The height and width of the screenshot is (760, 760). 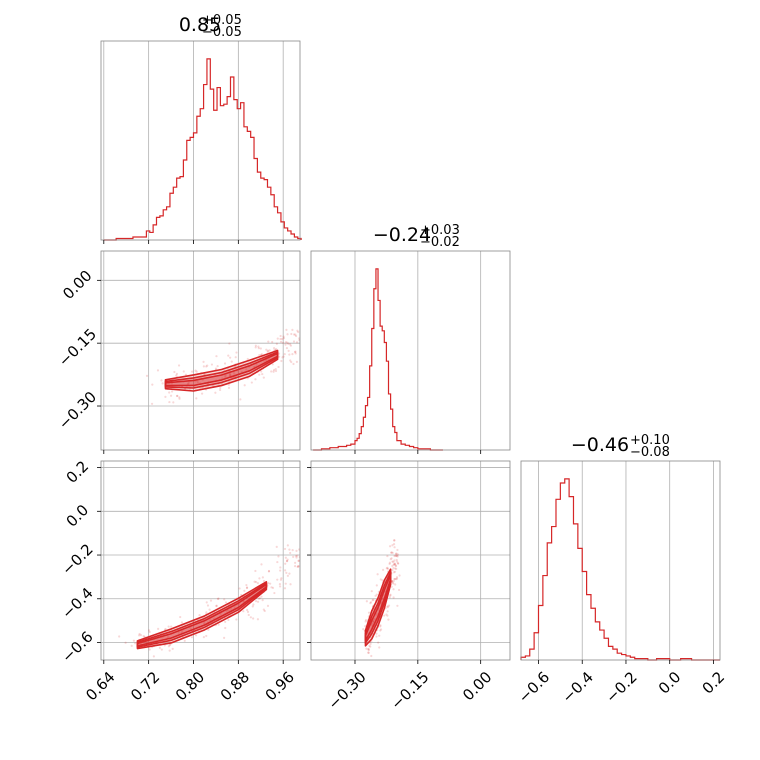 What do you see at coordinates (200, 25) in the screenshot?
I see `title-param-0: 0.85` at bounding box center [200, 25].